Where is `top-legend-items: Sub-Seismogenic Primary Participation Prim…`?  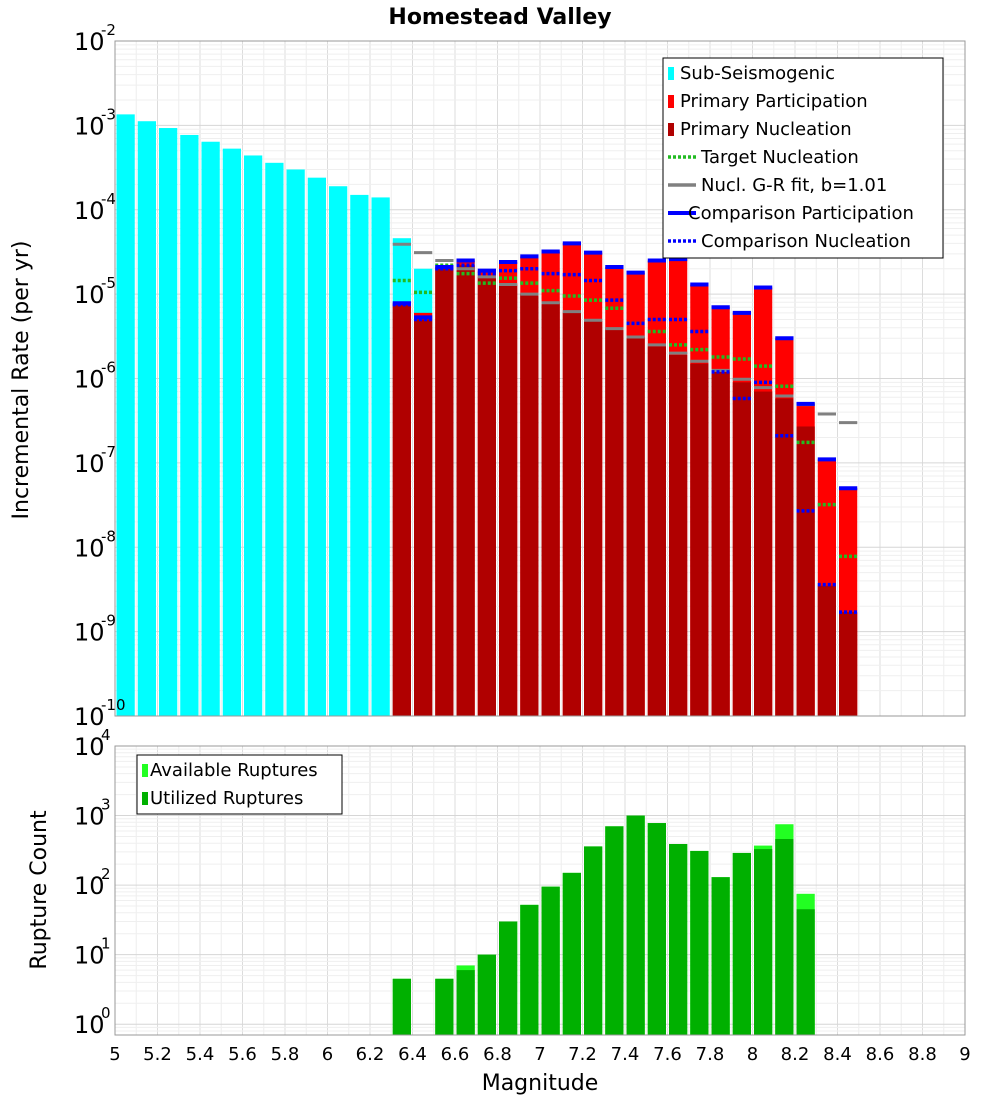
top-legend-items: Sub-Seismogenic Primary Participation Prim… is located at coordinates (791, 157).